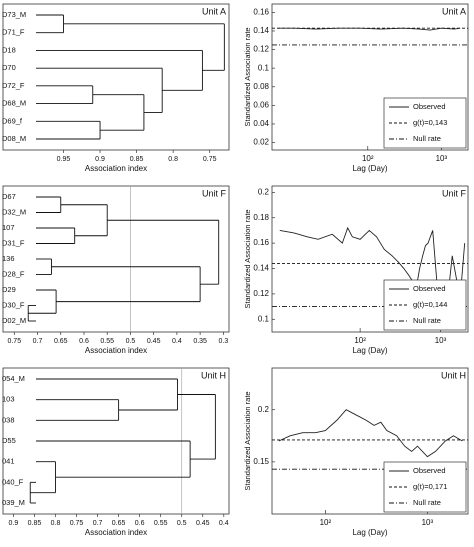 This screenshot has height=547, width=474. I want to click on leaf-label: 040_F, so click(13, 481).